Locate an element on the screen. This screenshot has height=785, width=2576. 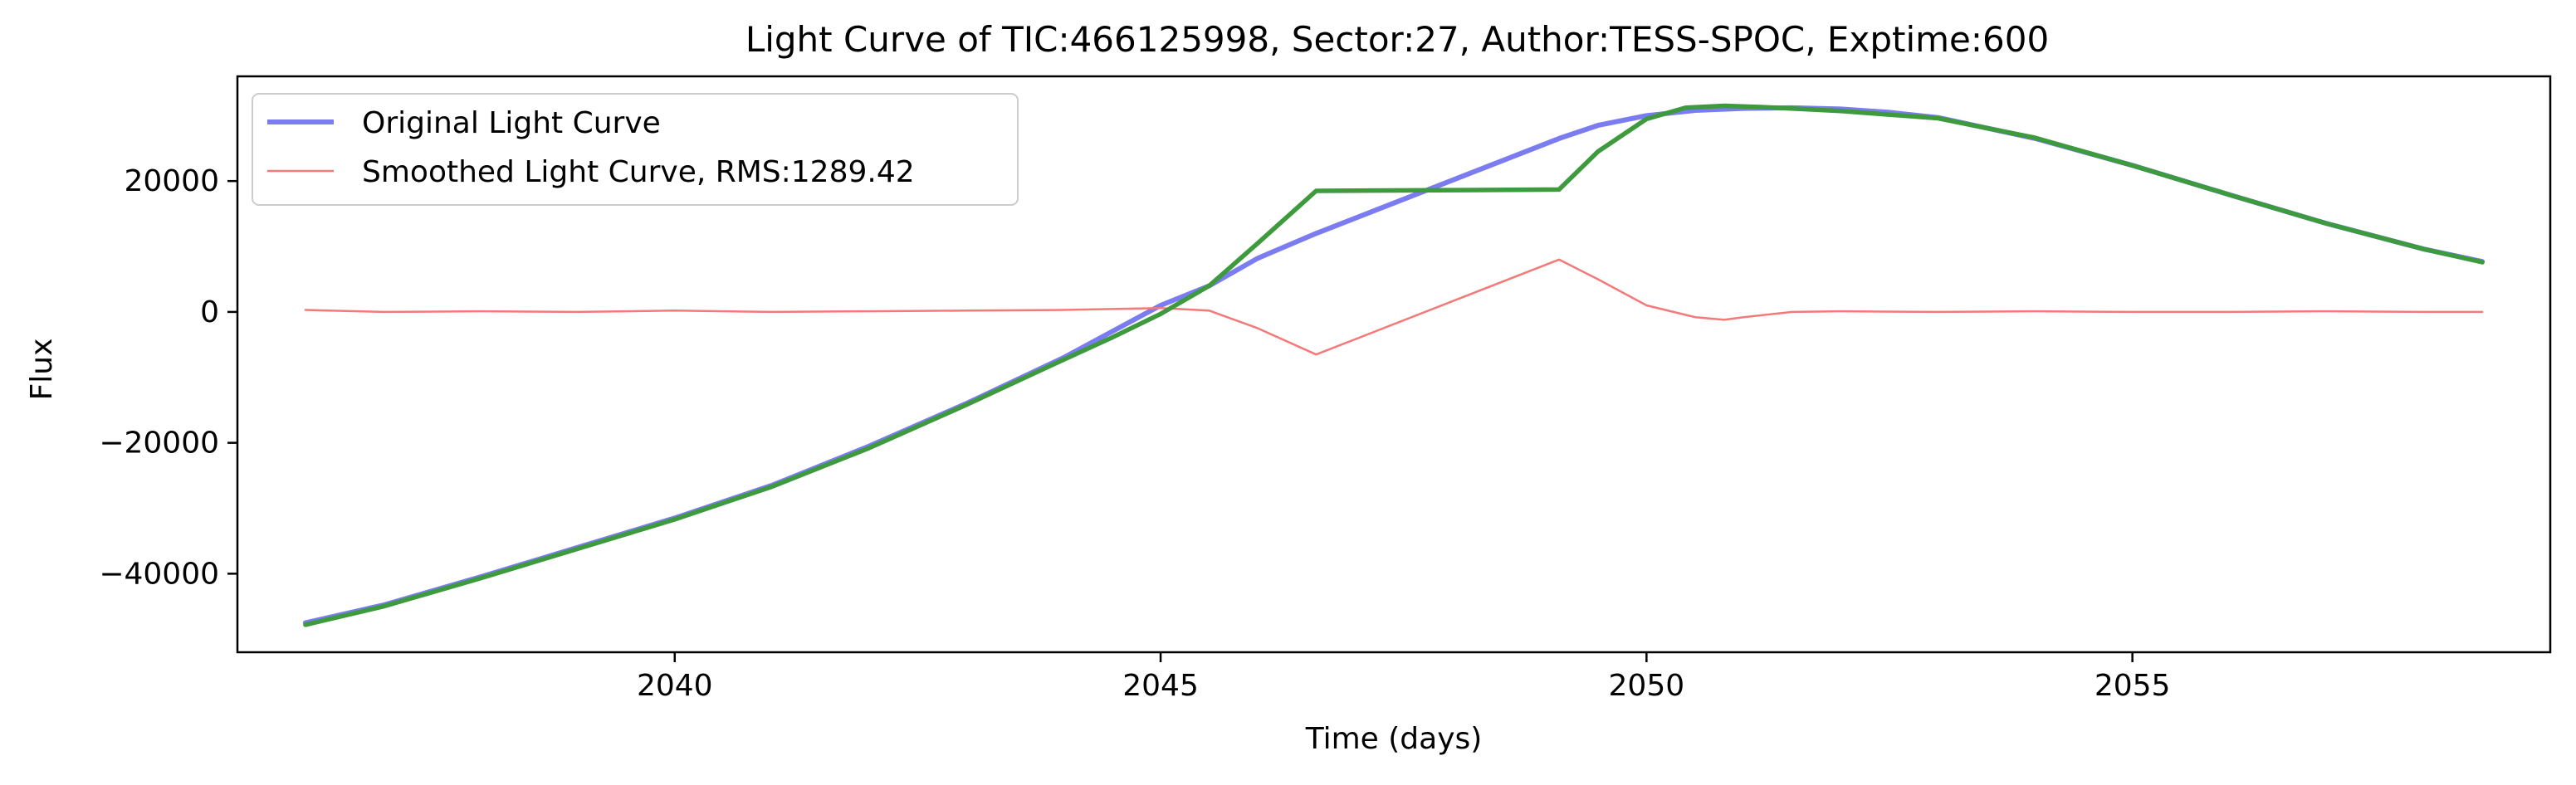
y-tick-label: 20000 is located at coordinates (171, 181).